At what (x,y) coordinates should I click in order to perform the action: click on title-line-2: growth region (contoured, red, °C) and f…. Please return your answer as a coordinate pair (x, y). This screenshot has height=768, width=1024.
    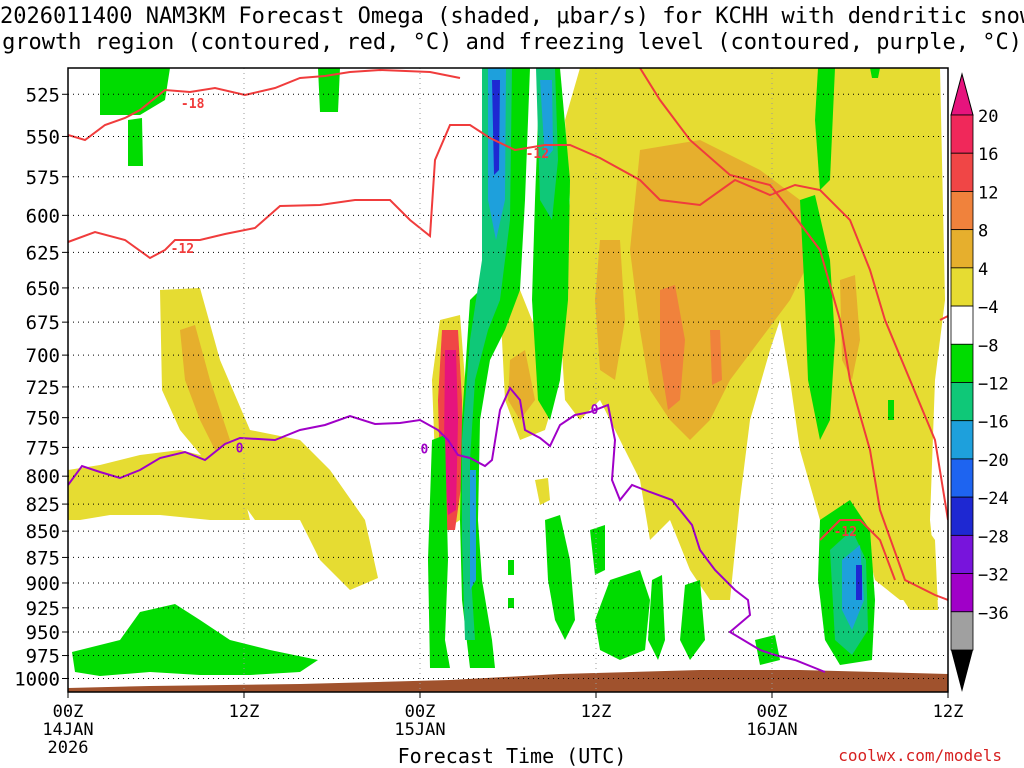
    Looking at the image, I should click on (512, 42).